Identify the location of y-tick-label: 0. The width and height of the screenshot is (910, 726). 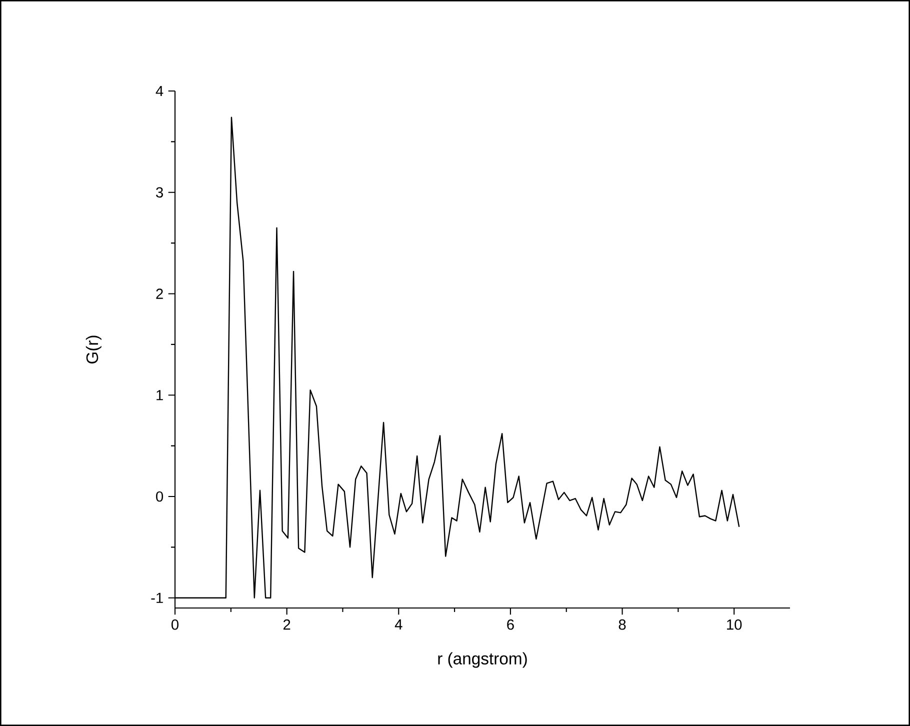
(160, 496).